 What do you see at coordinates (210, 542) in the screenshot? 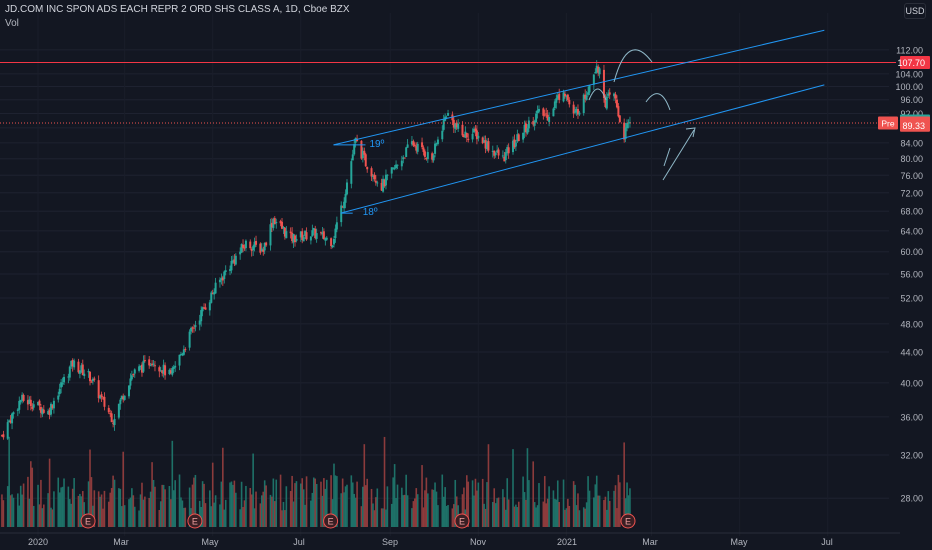
I see `time-axis-tick-label: May` at bounding box center [210, 542].